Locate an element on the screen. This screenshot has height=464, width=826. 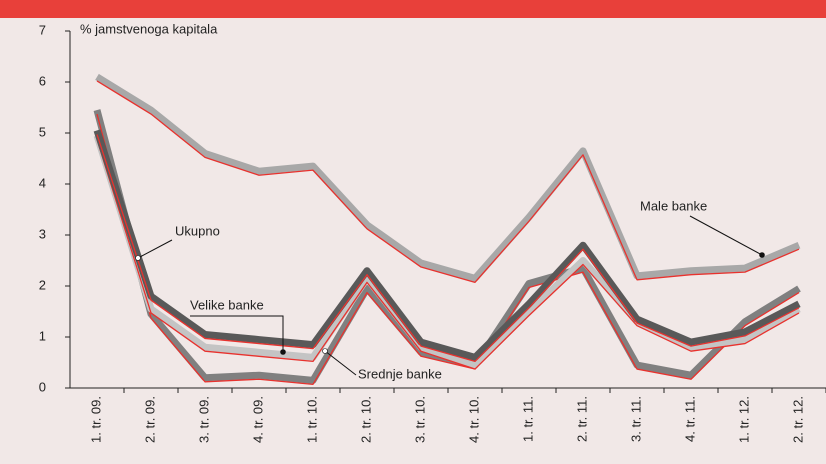
series-label: Male banke is located at coordinates (673, 205).